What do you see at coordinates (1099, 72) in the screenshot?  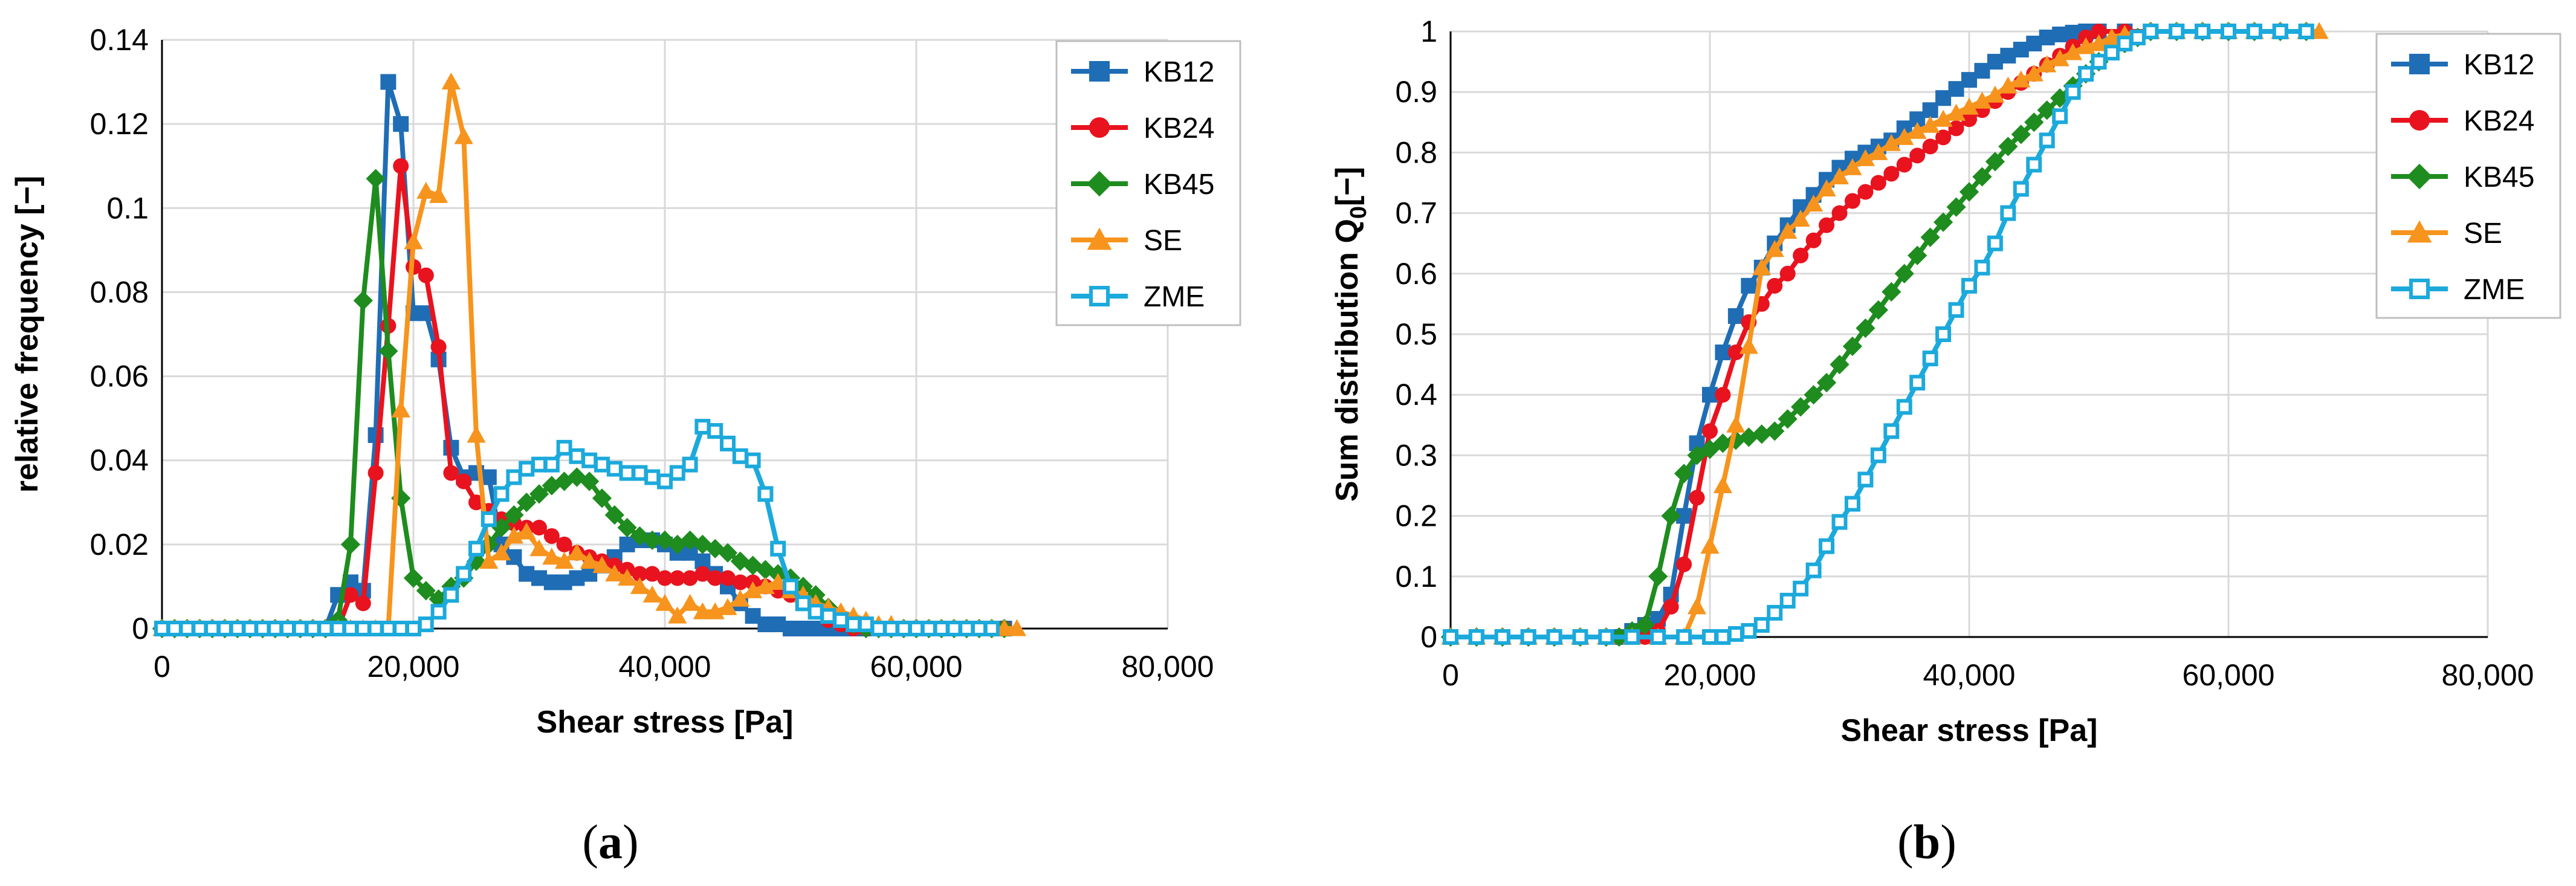 I see `legend-marker-kb12` at bounding box center [1099, 72].